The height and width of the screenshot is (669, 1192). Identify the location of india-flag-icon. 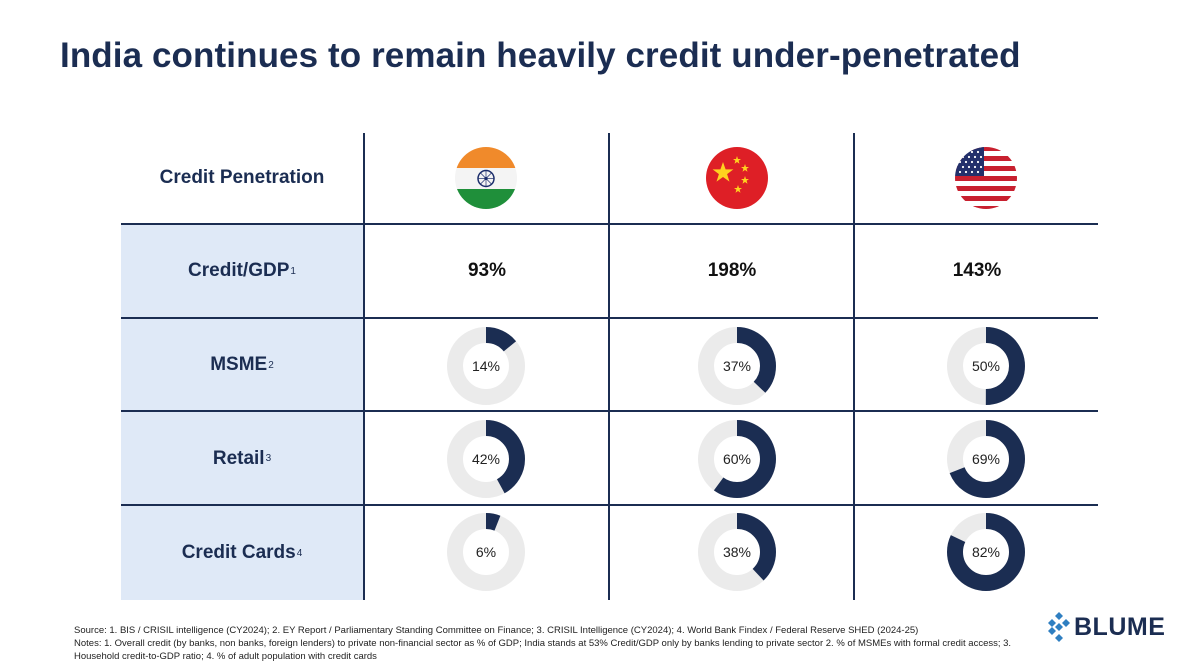
(486, 178).